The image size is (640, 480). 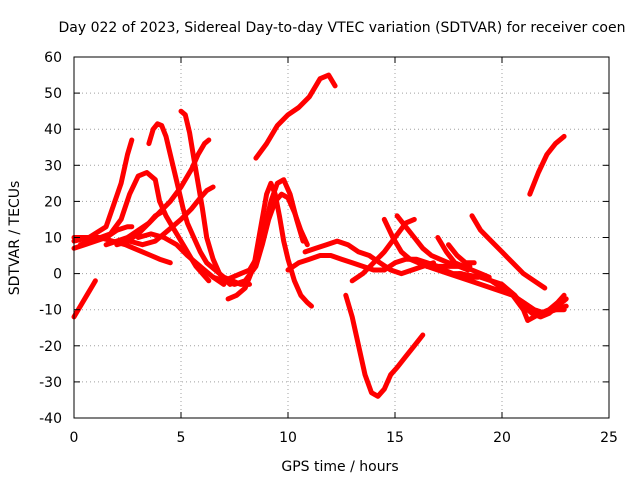 I want to click on y-tick-label: -40, so click(x=50, y=419).